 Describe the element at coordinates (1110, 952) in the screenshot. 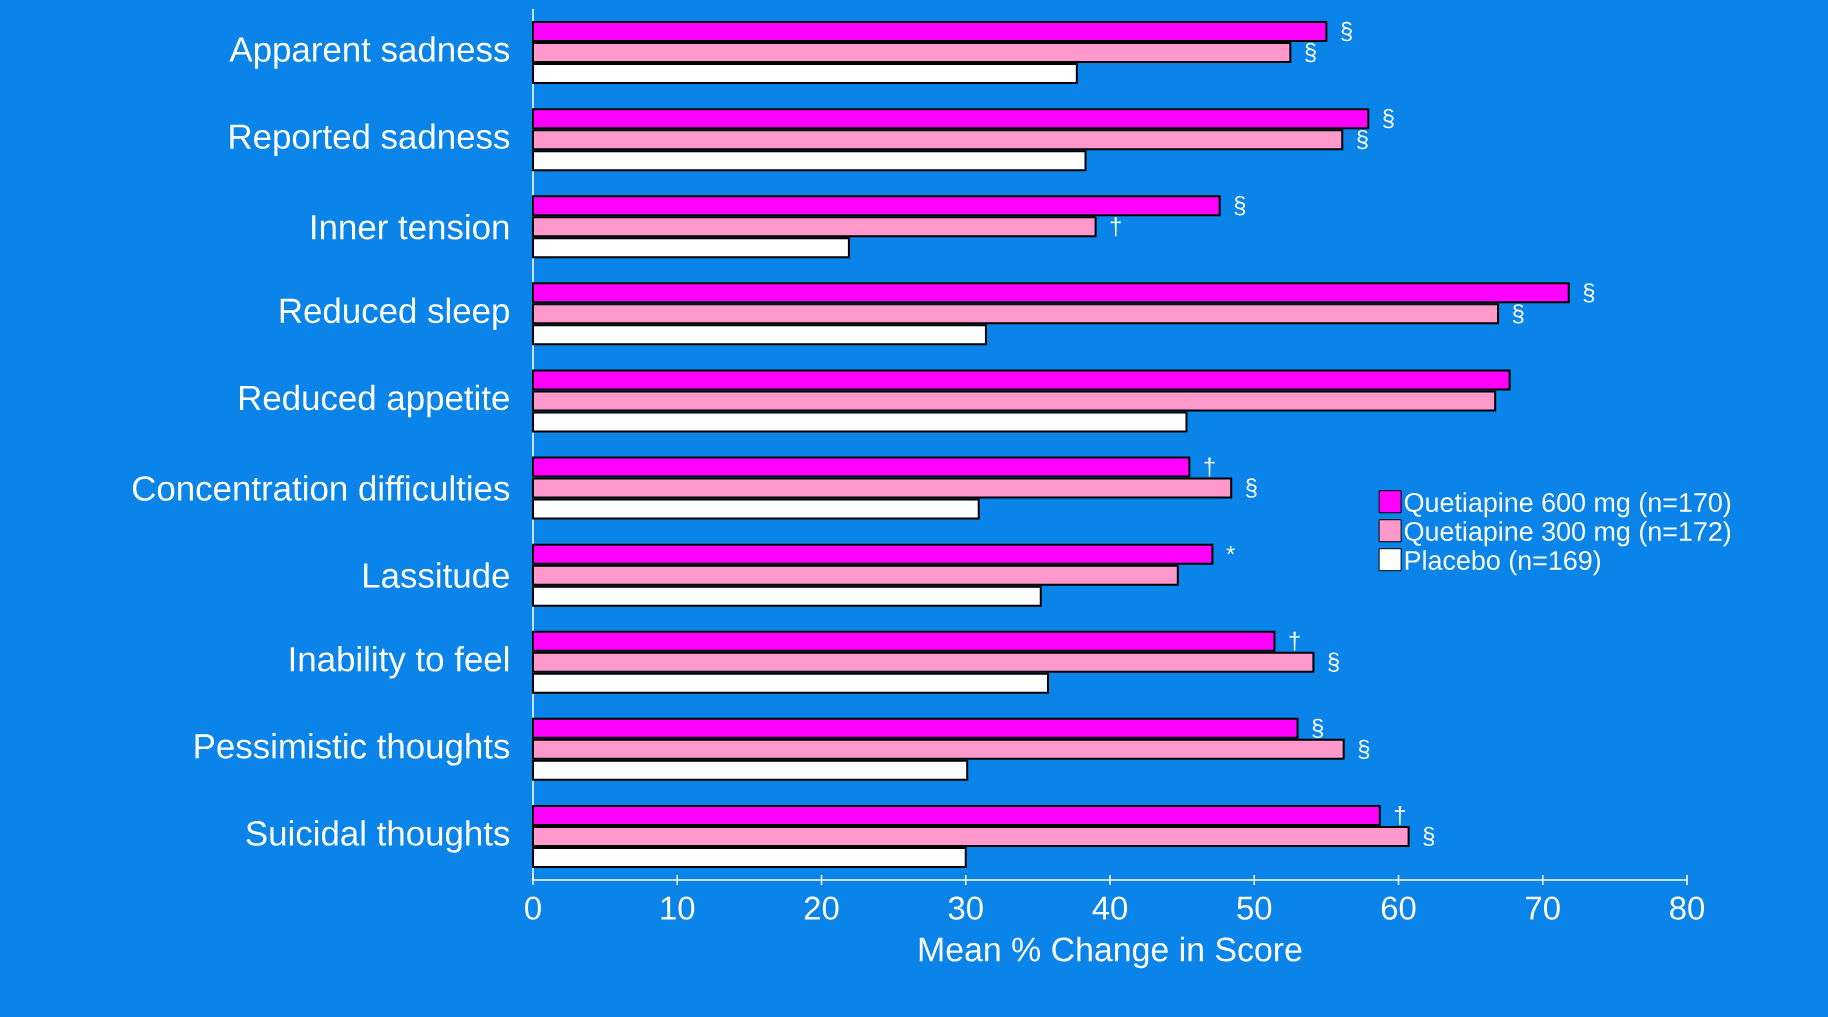

I see `x-axis-title: Mean % Change in Score` at that location.